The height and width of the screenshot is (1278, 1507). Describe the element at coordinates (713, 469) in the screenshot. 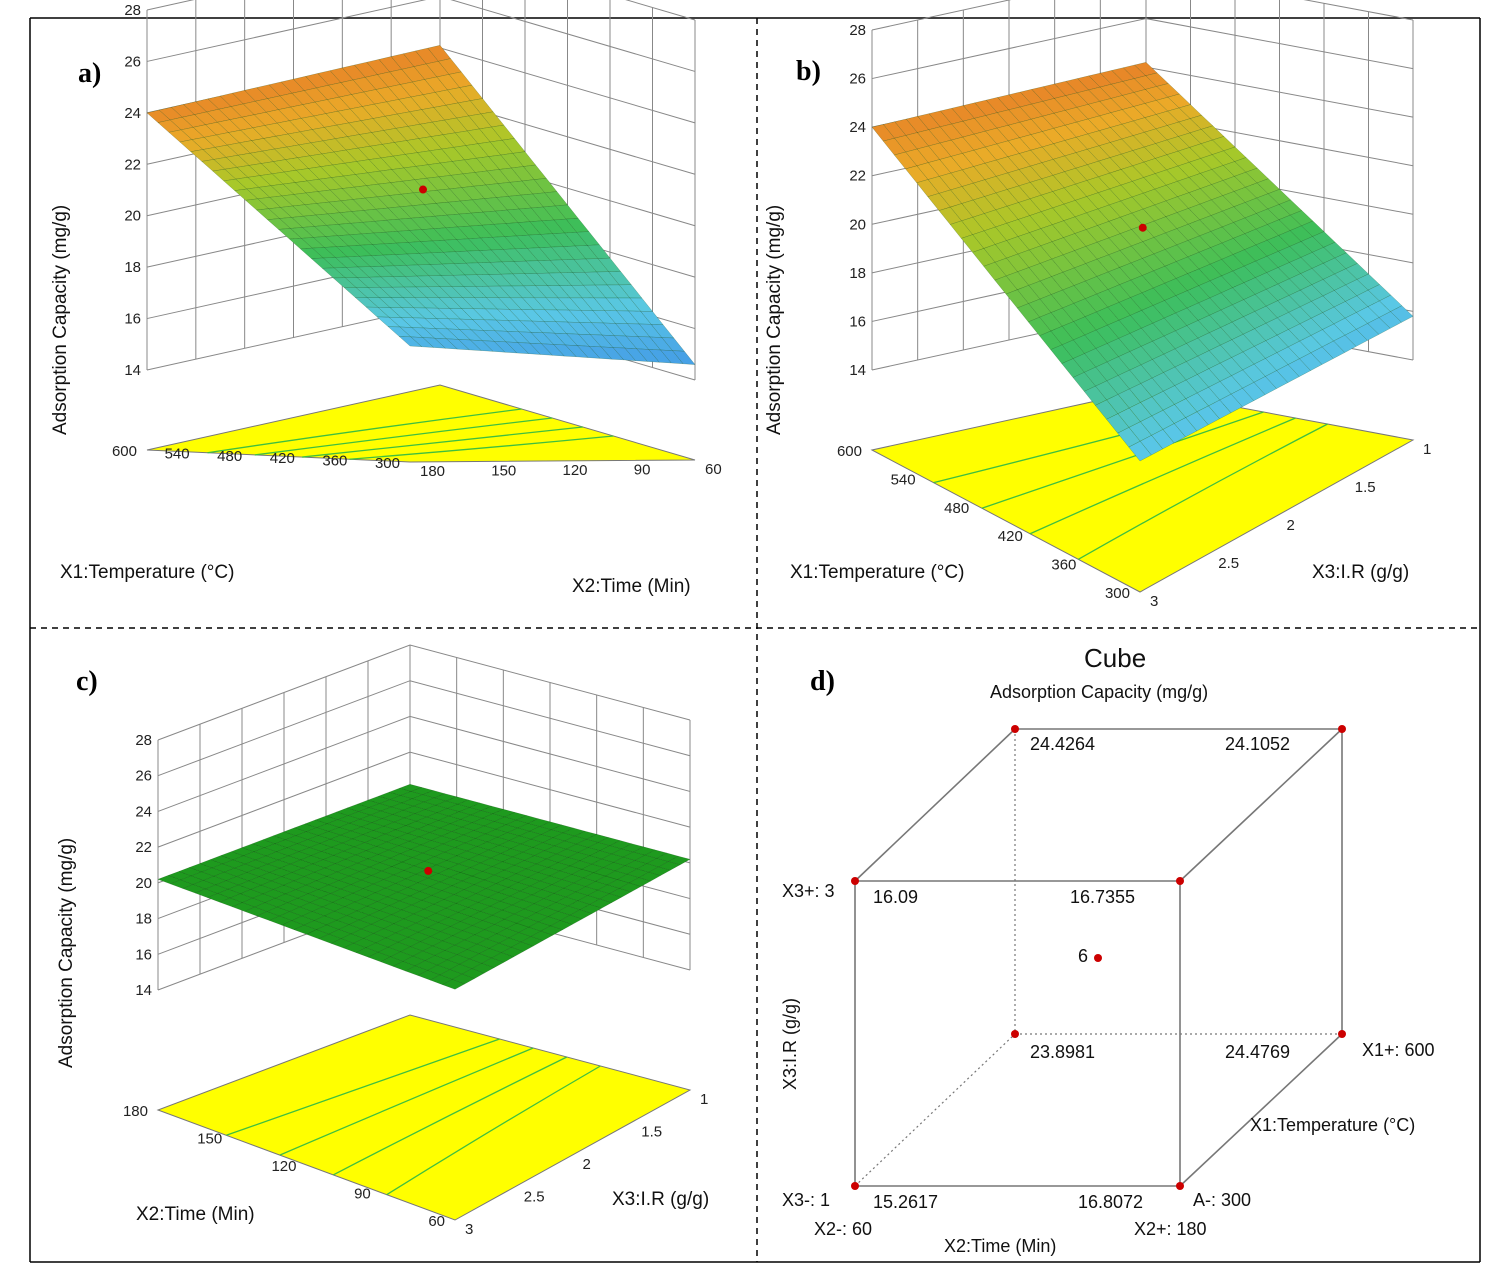

I see `y-tick-label: 60` at that location.